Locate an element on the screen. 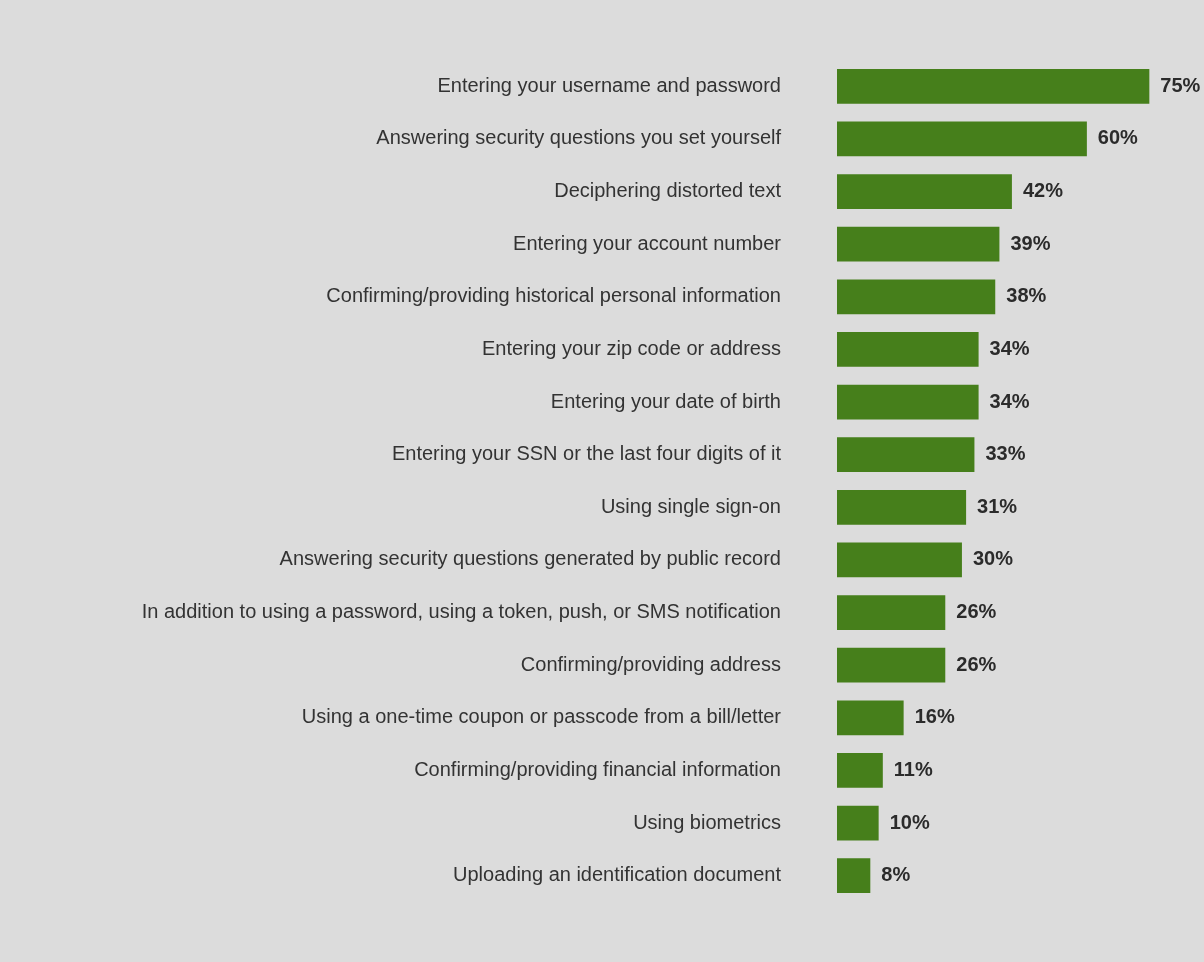  data-label: 38% is located at coordinates (1026, 295).